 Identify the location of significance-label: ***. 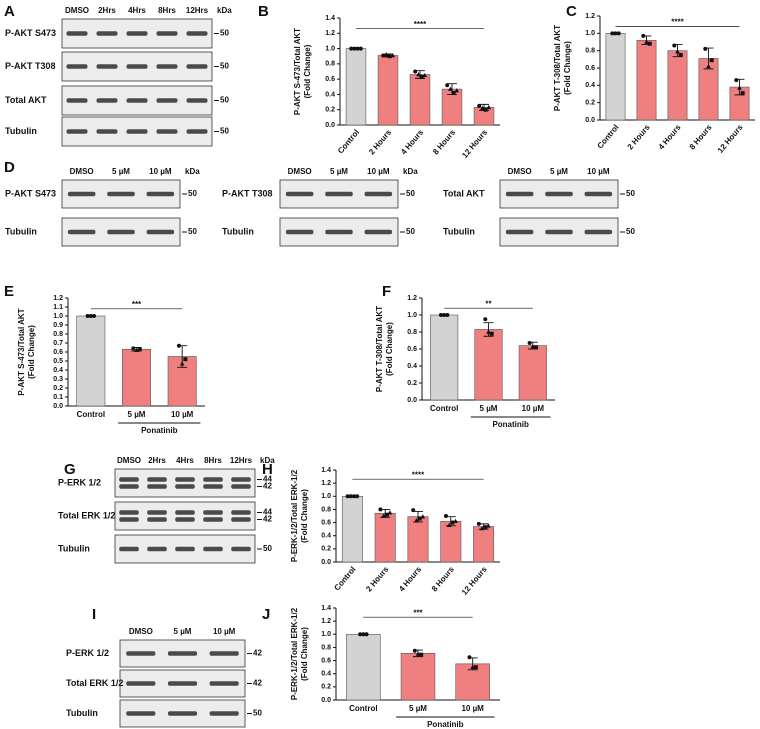
(137, 304).